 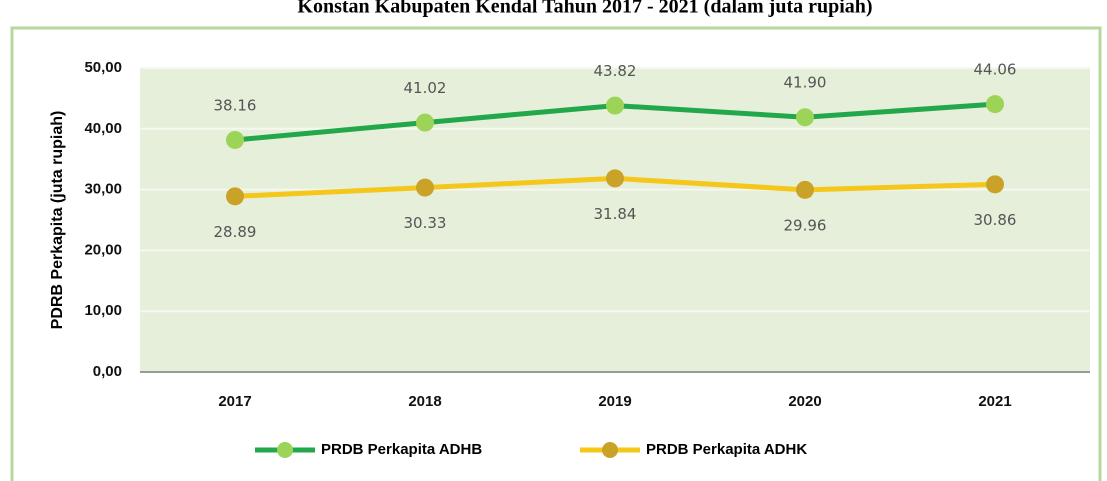 I want to click on data-label: 30.33, so click(x=425, y=223).